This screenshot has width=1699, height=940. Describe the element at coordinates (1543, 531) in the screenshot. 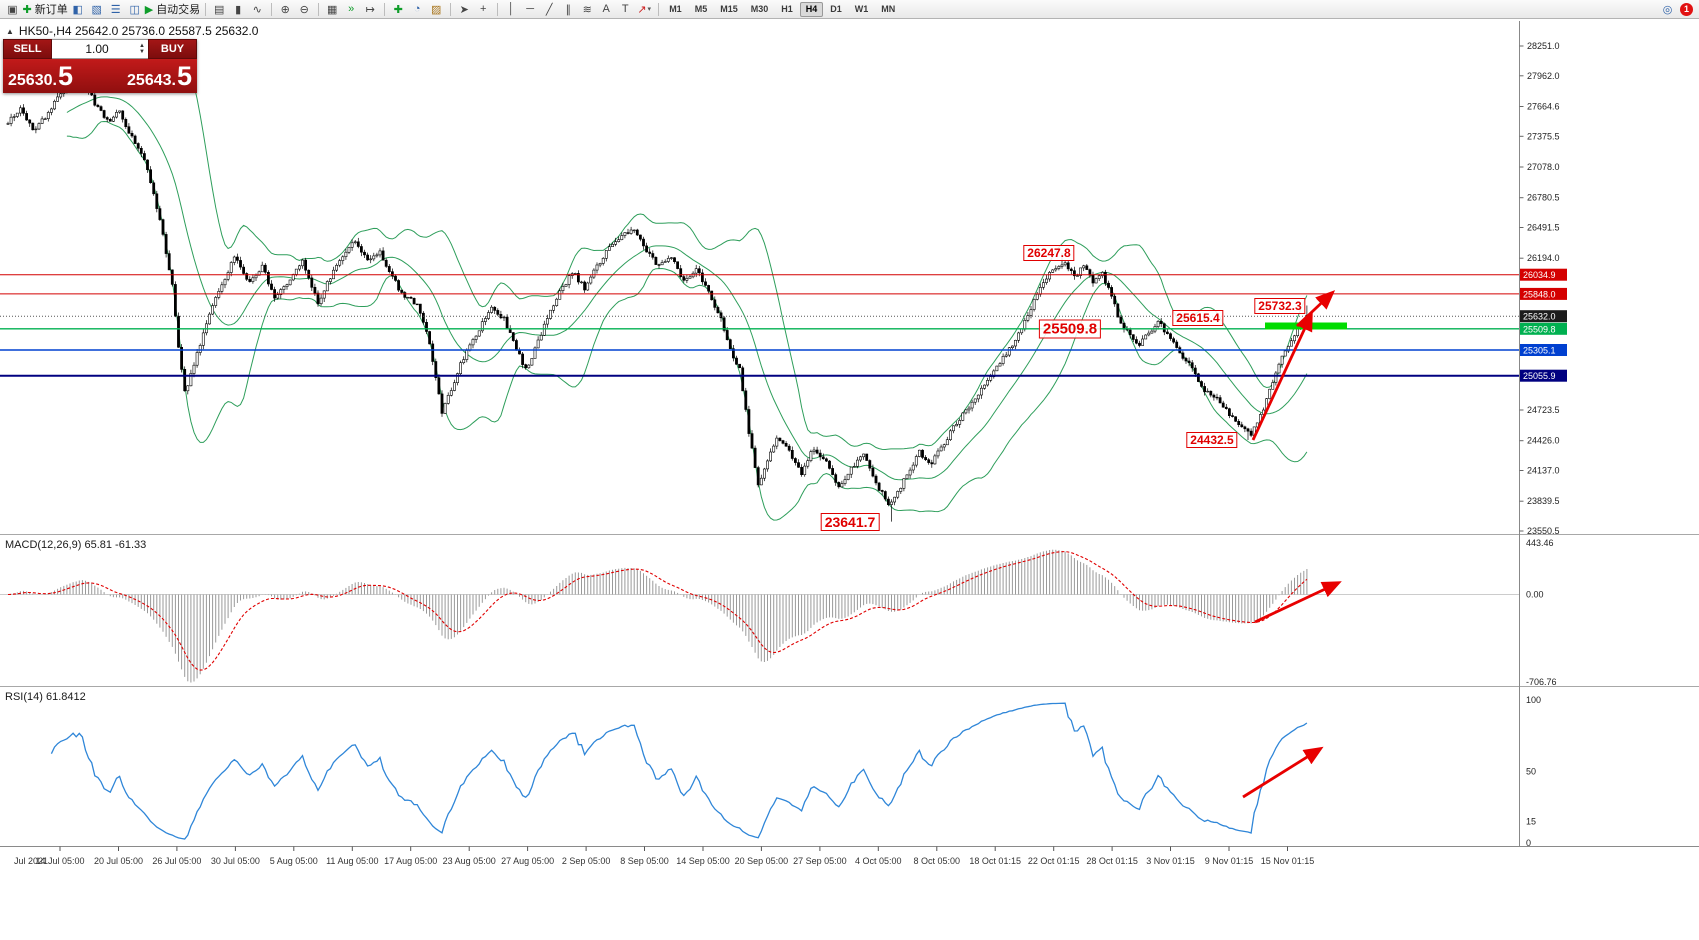

I see `svg-text: 23550.5` at that location.